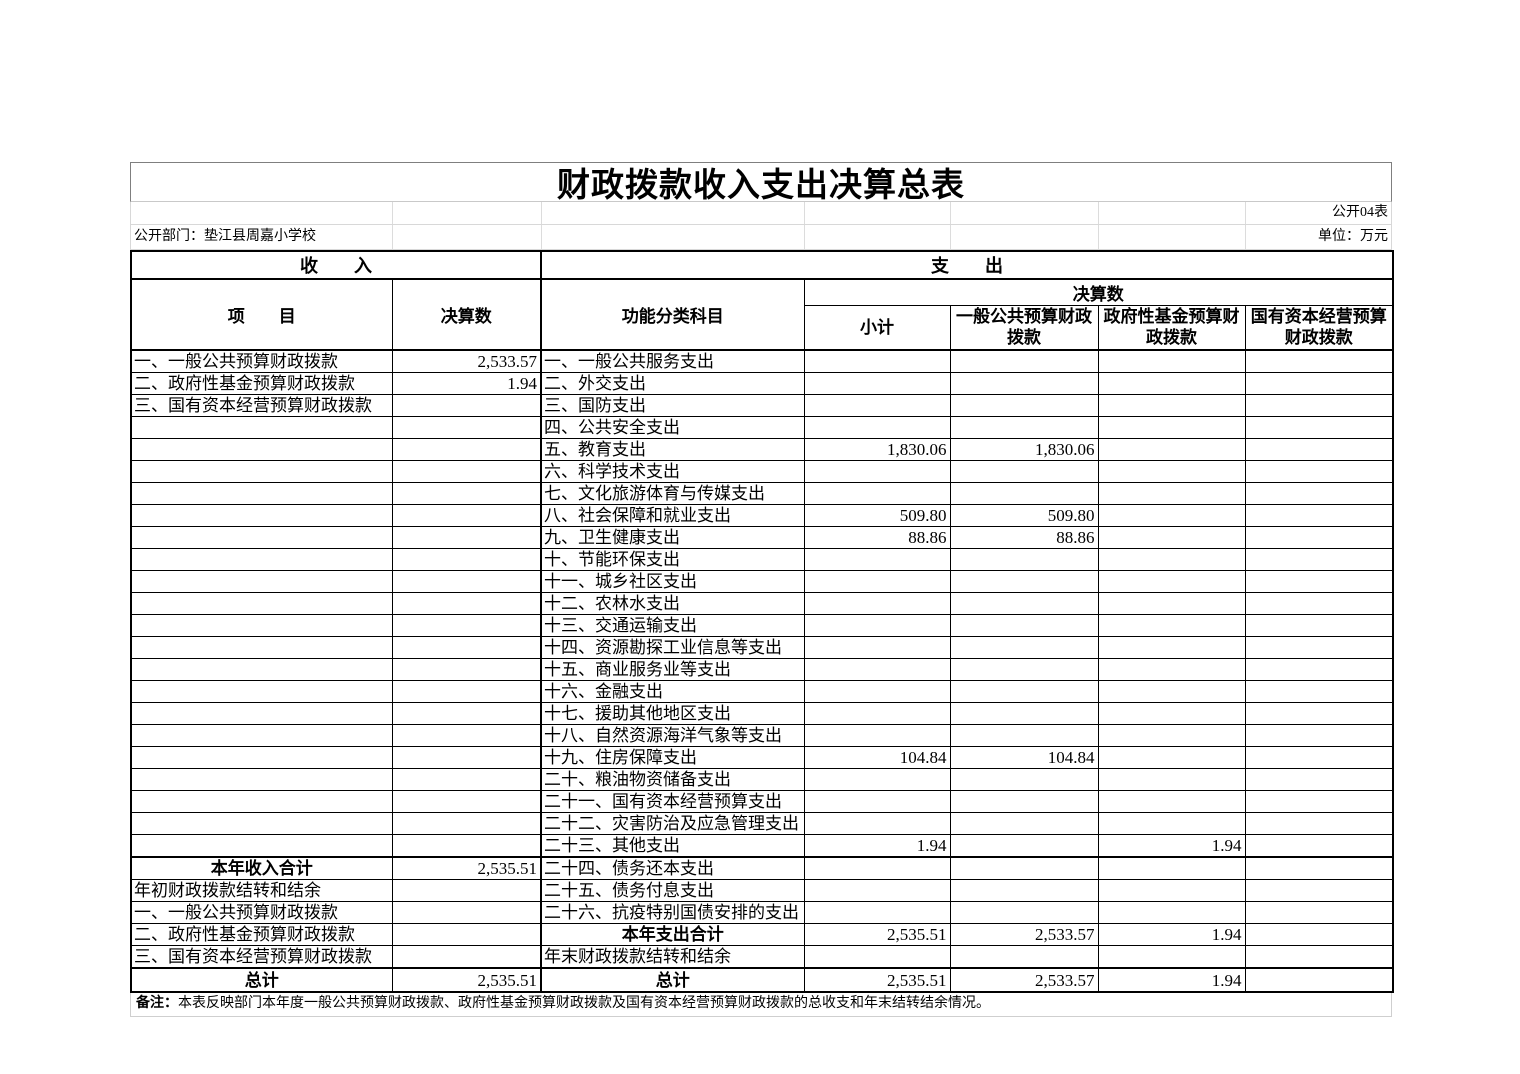  What do you see at coordinates (762, 735) in the screenshot?
I see `table-row: 十八、自然资源海洋气象等支出` at bounding box center [762, 735].